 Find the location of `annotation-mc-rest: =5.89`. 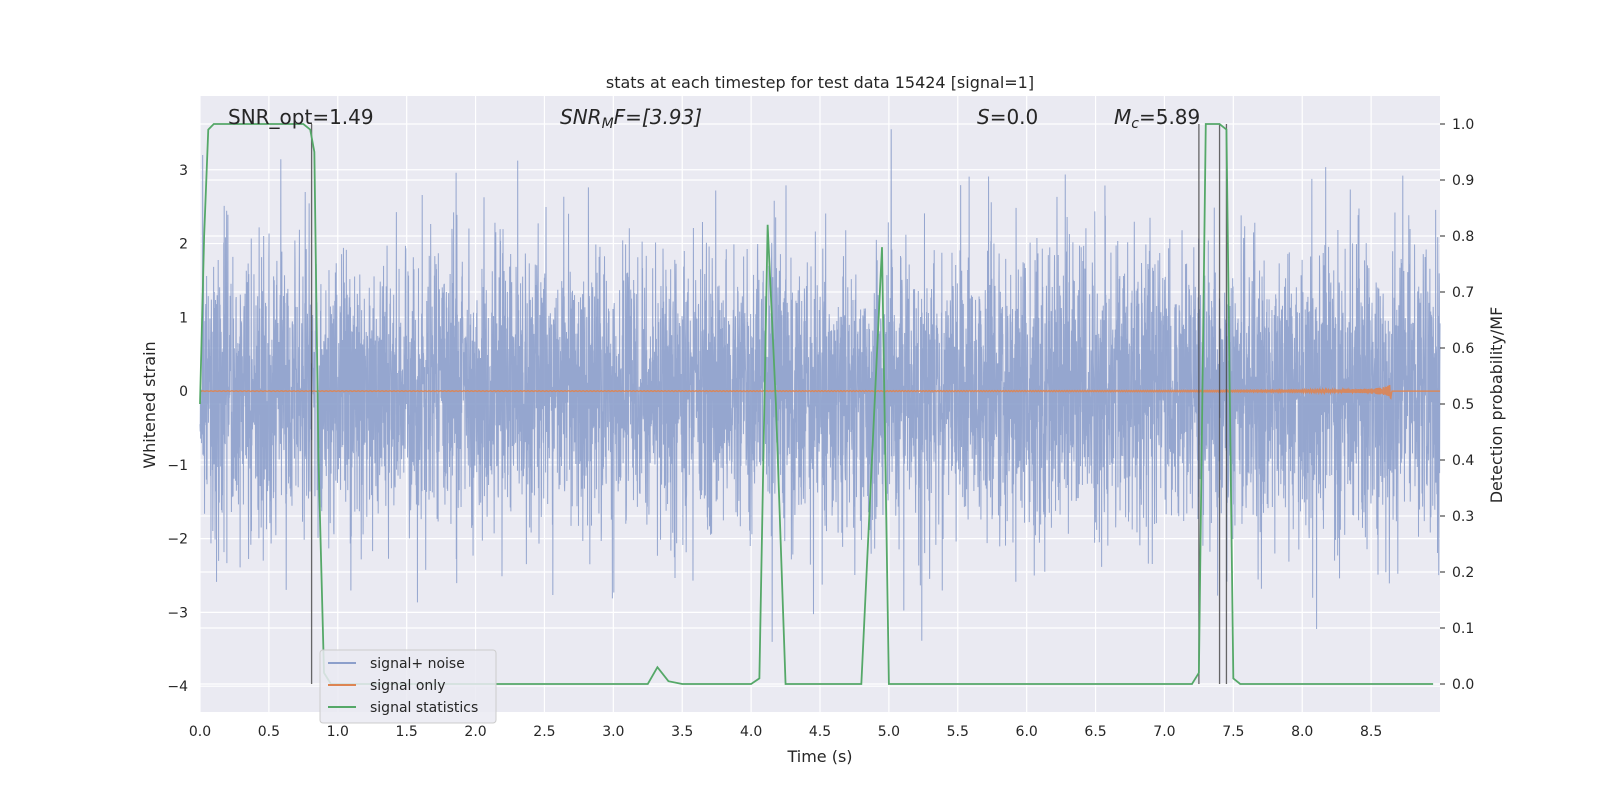

annotation-mc-rest: =5.89 is located at coordinates (1169, 117).